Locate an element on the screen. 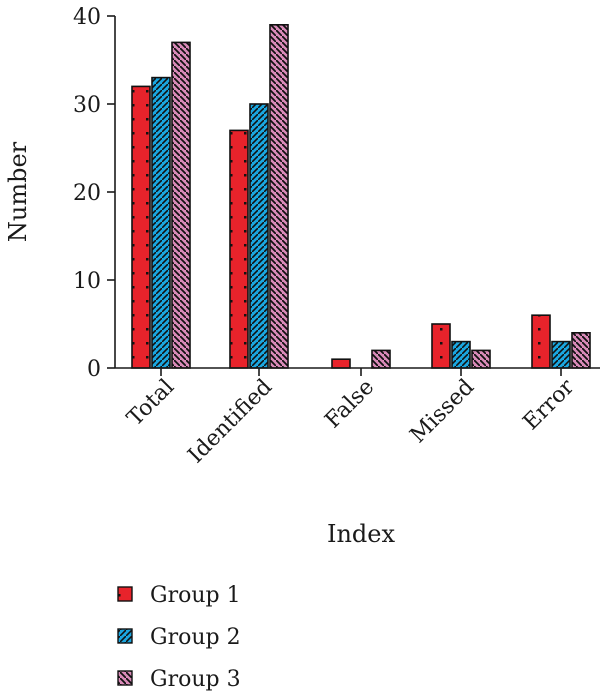 The image size is (600, 700). x-tick-label: Identified is located at coordinates (230, 422).